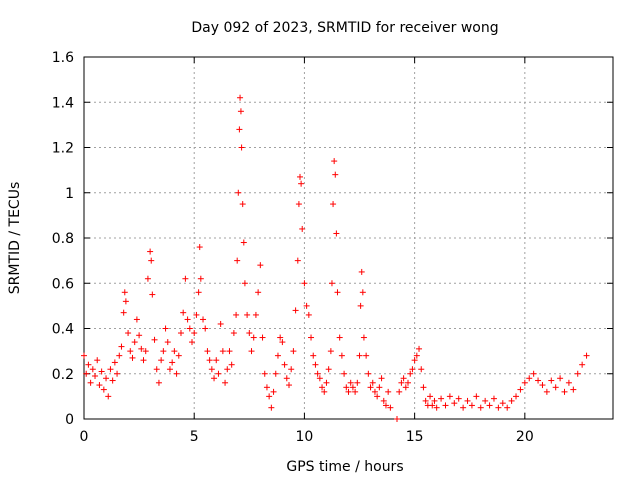 The image size is (640, 480). Describe the element at coordinates (305, 437) in the screenshot. I see `x-tick-label: 10` at that location.